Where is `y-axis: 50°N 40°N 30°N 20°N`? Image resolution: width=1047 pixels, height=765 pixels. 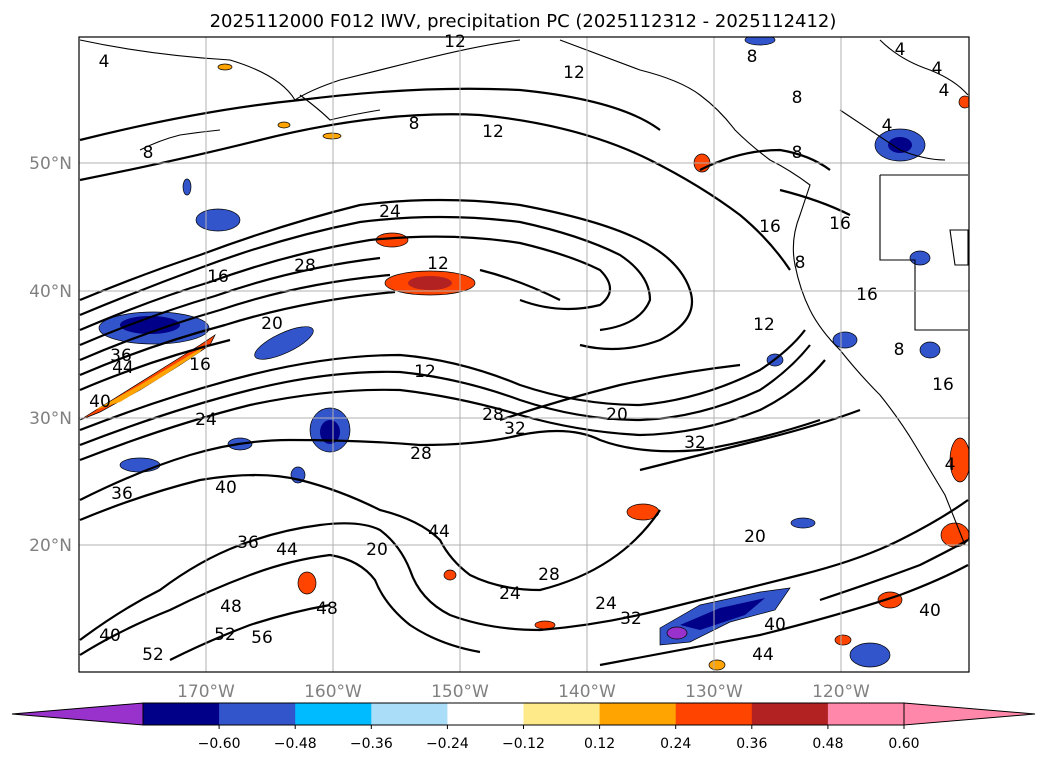 y-axis: 50°N 40°N 30°N 20°N is located at coordinates (50, 355).